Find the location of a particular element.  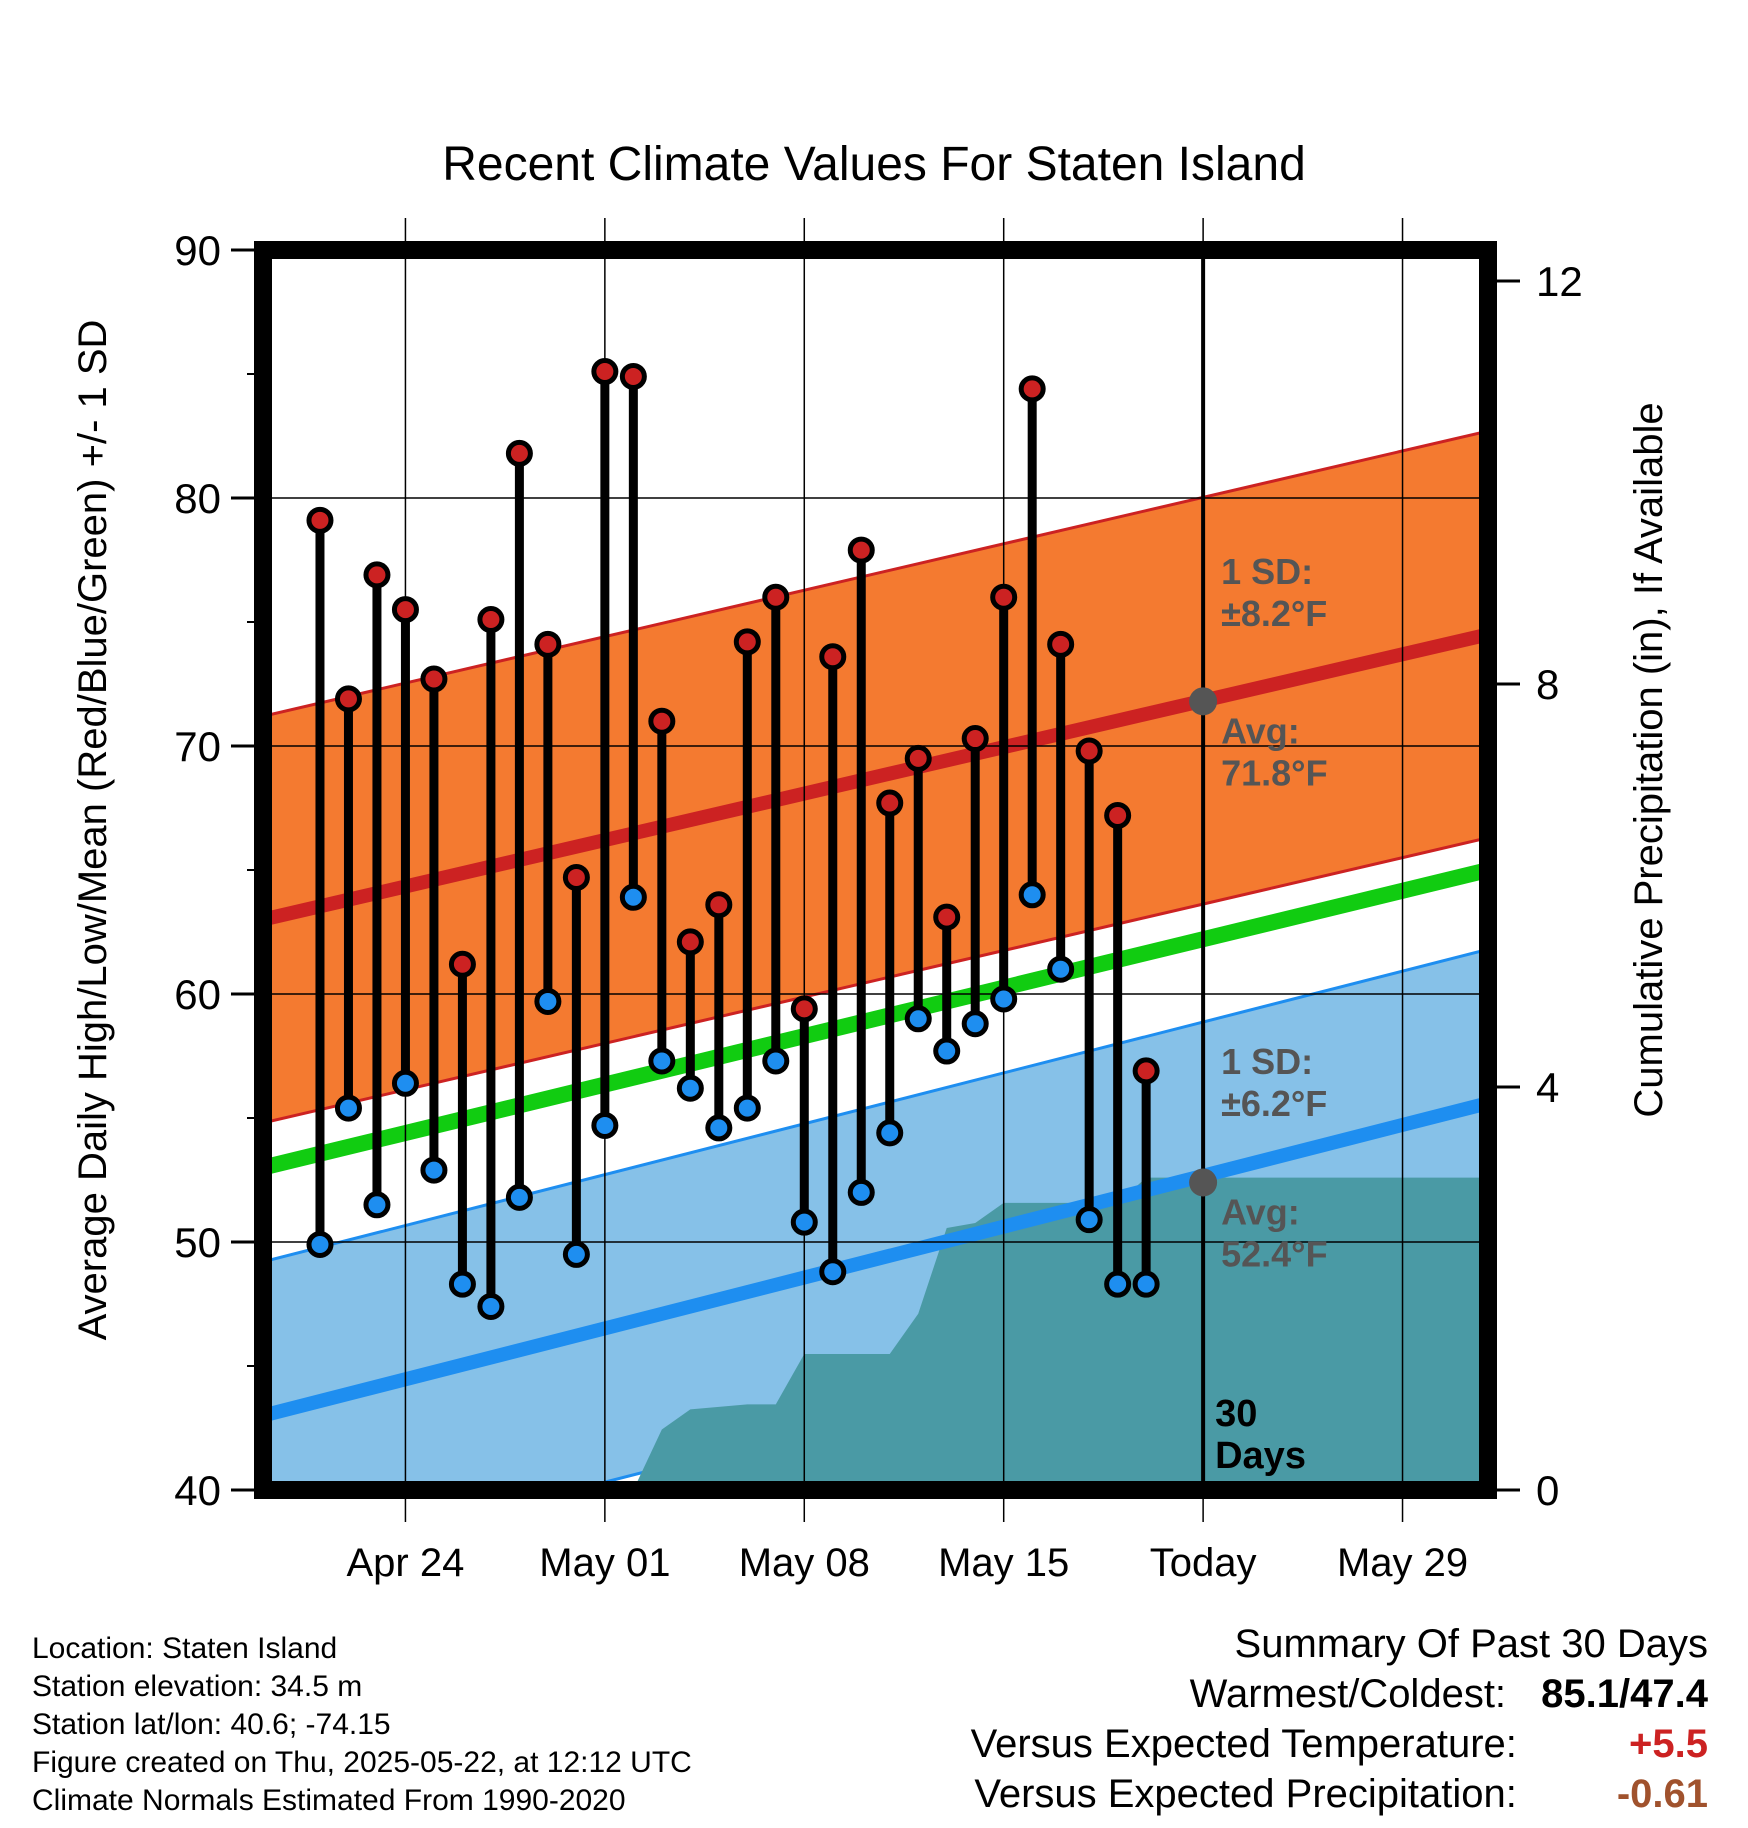

mean-normal-line is located at coordinates (875, 1019).